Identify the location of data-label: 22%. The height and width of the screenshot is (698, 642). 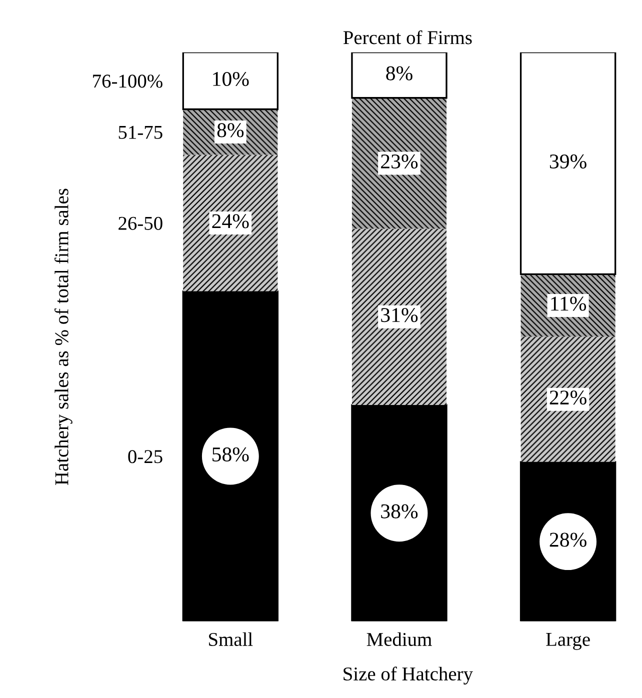
(568, 397).